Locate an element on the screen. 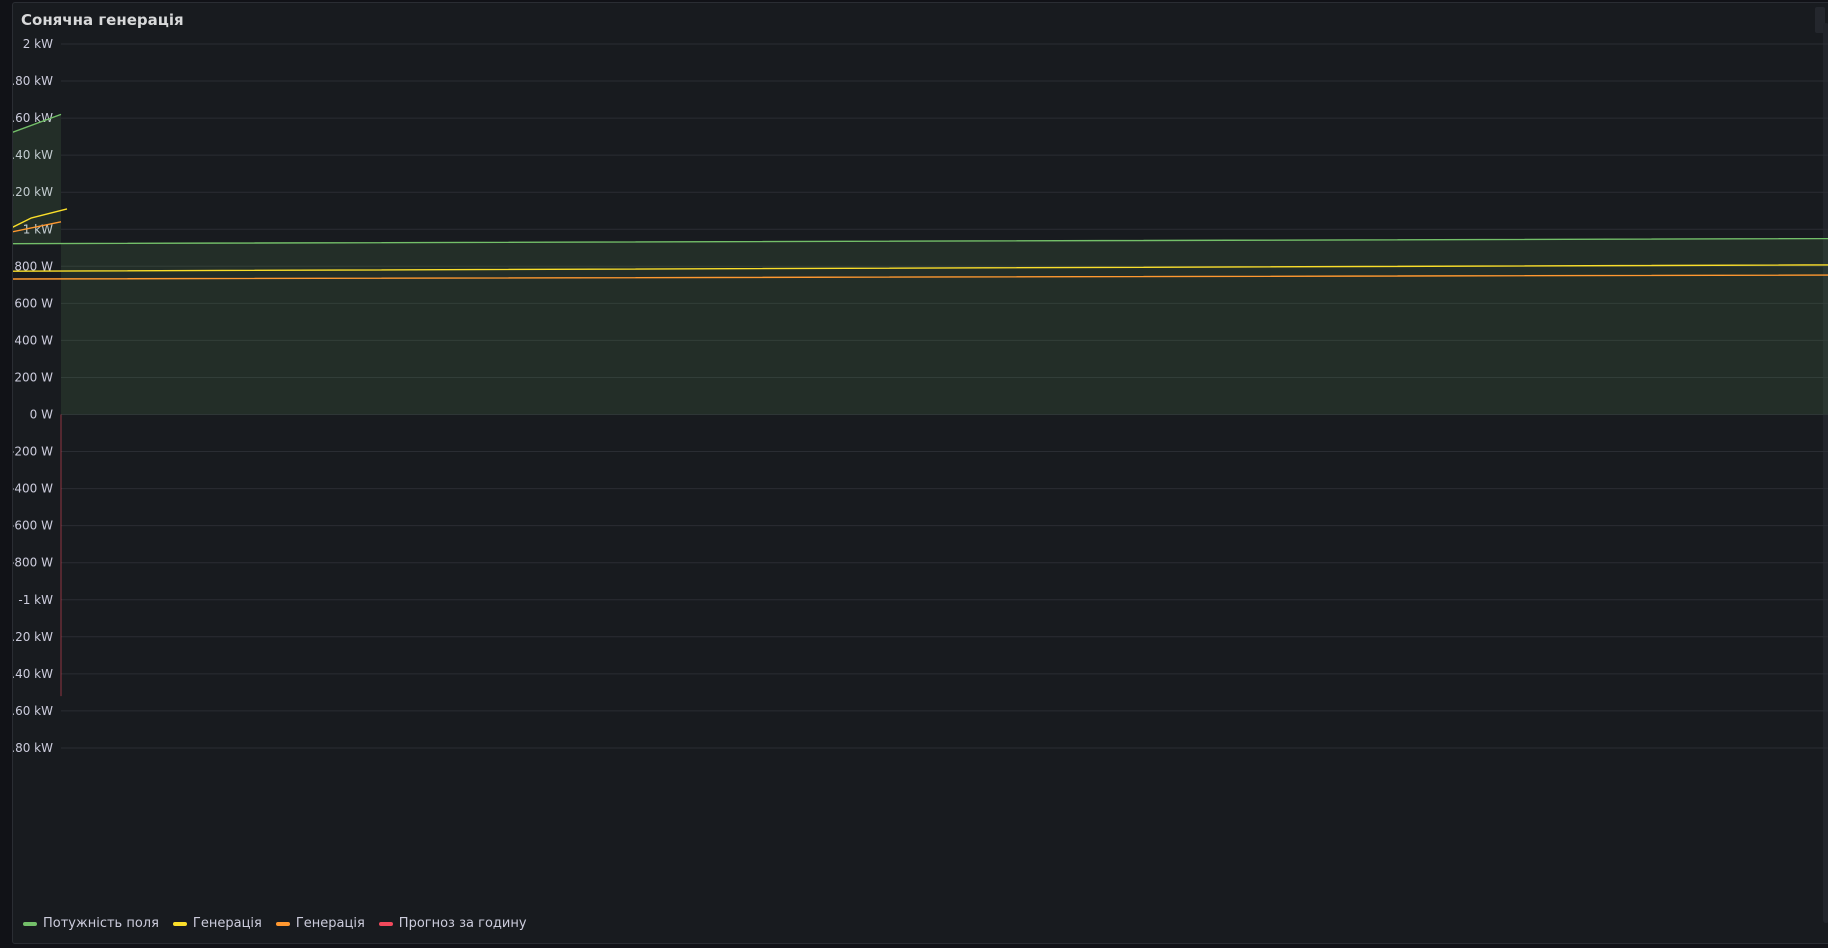 The height and width of the screenshot is (948, 1828). legend-item: Потужність поля is located at coordinates (91, 923).